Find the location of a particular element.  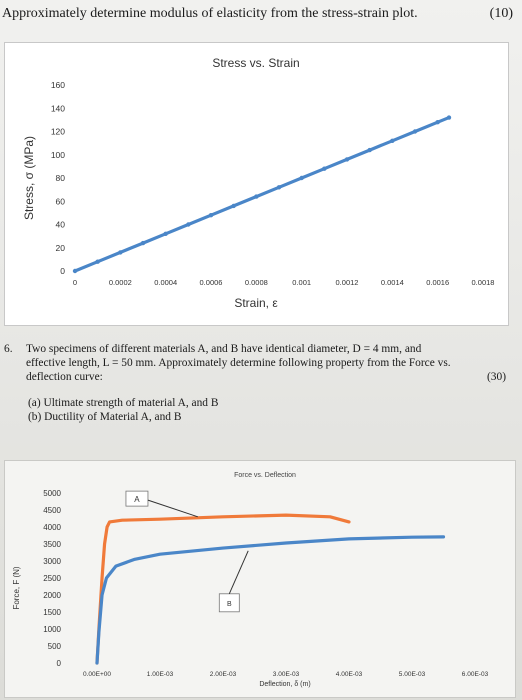

x-tick-label: 0.0002 is located at coordinates (120, 282).